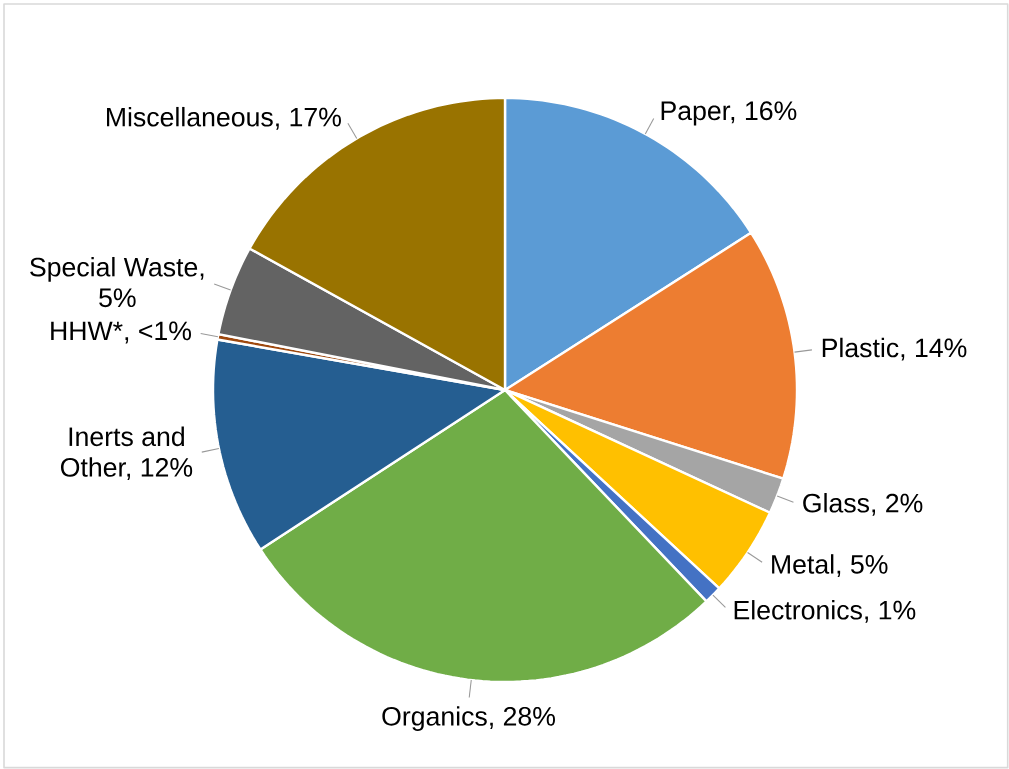 The image size is (1009, 769). Describe the element at coordinates (121, 332) in the screenshot. I see `slice-label: HHW*, <1%` at that location.